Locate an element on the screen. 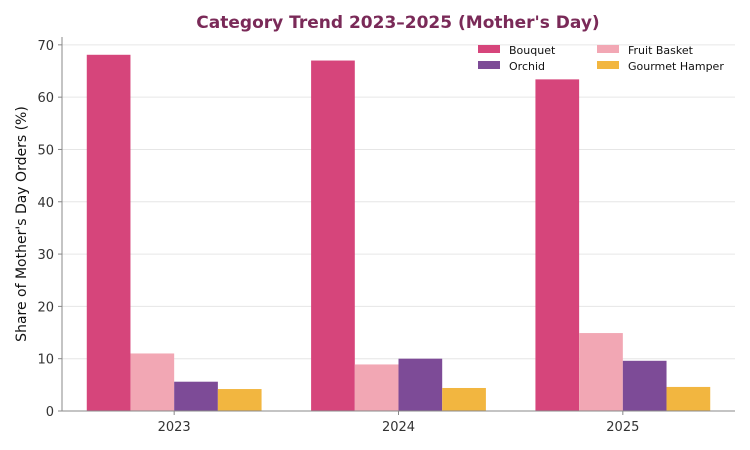 The width and height of the screenshot is (750, 450). bar-orchid-2025 is located at coordinates (644, 385).